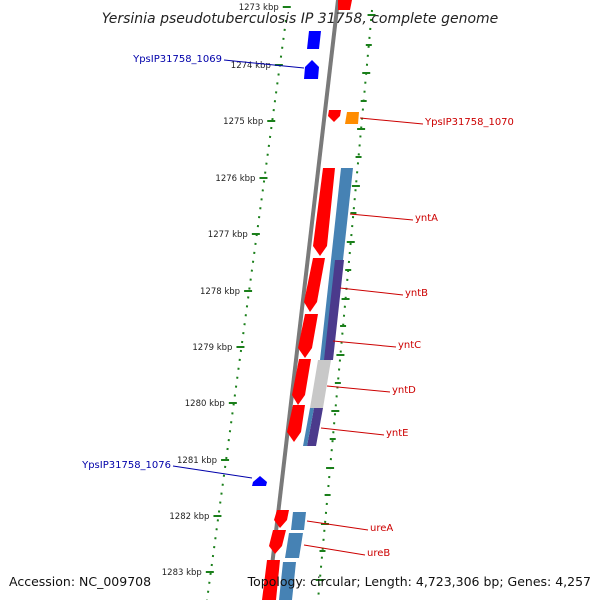 This screenshot has height=600, width=600. I want to click on tick-label: 1274 kbp, so click(251, 66).